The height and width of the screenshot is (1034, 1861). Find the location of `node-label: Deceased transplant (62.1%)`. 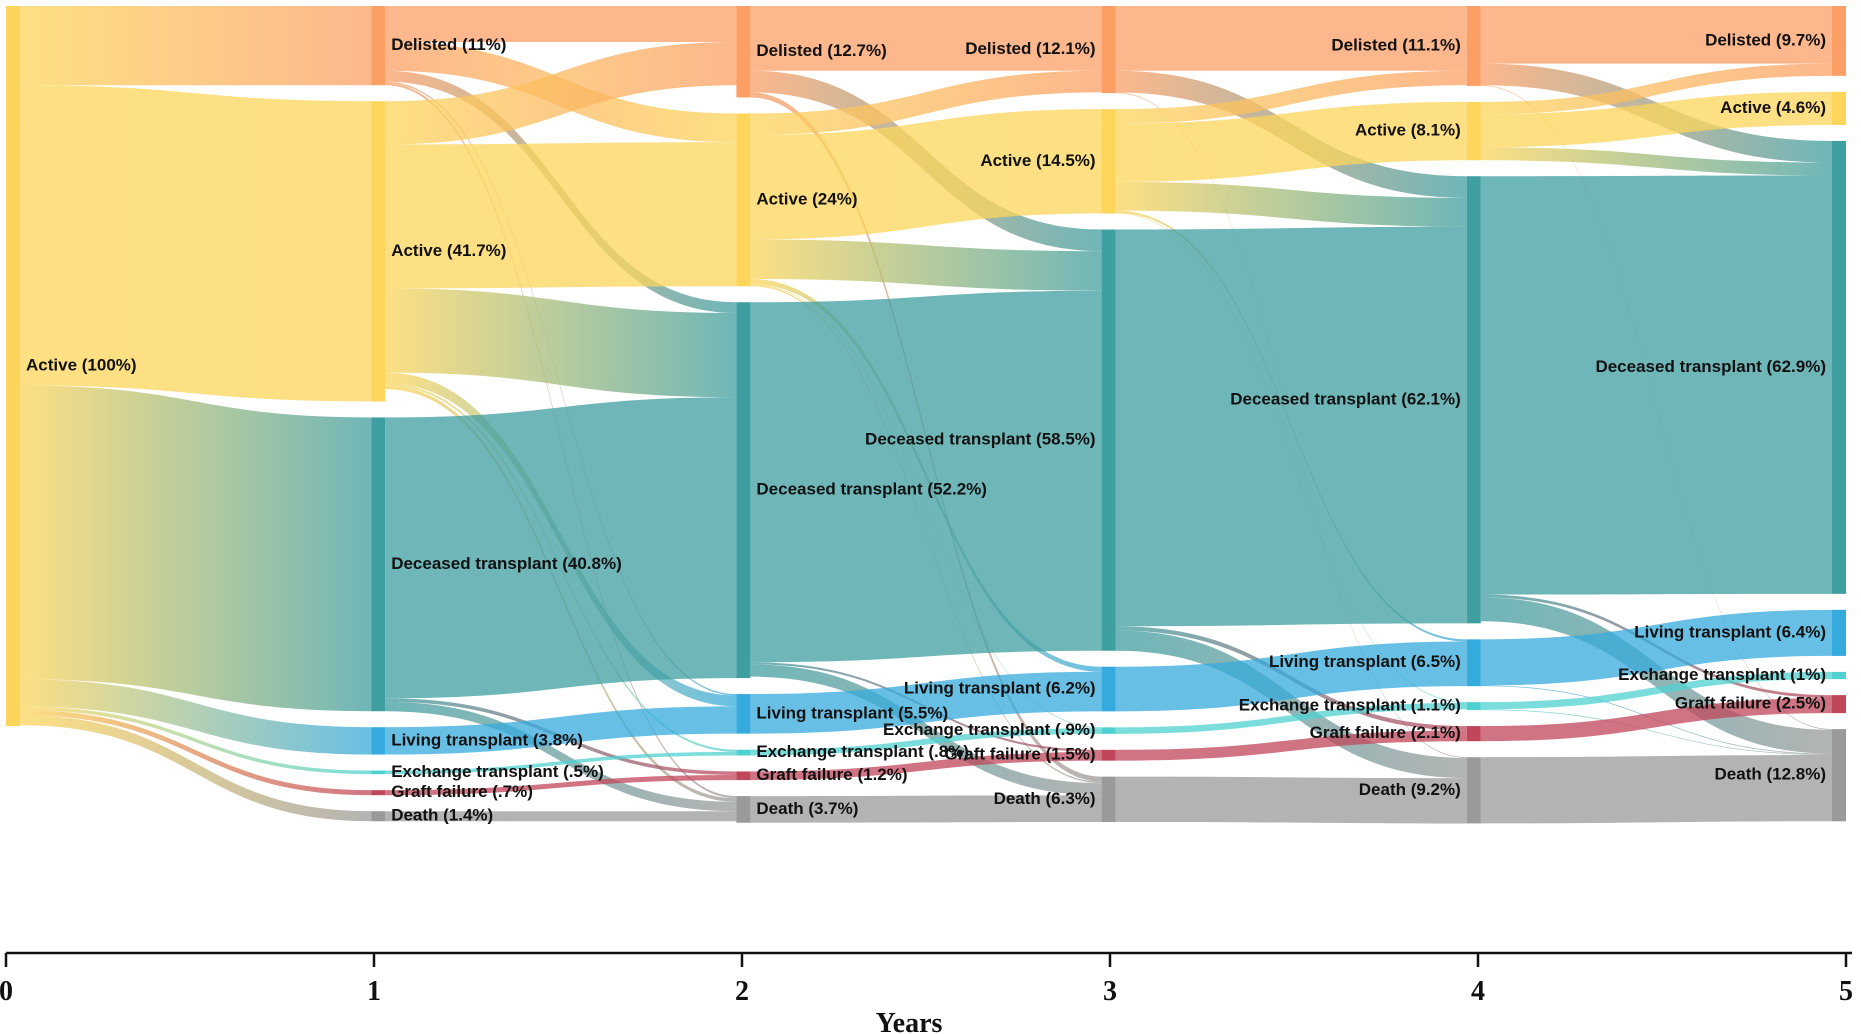

node-label: Deceased transplant (62.1%) is located at coordinates (1345, 398).